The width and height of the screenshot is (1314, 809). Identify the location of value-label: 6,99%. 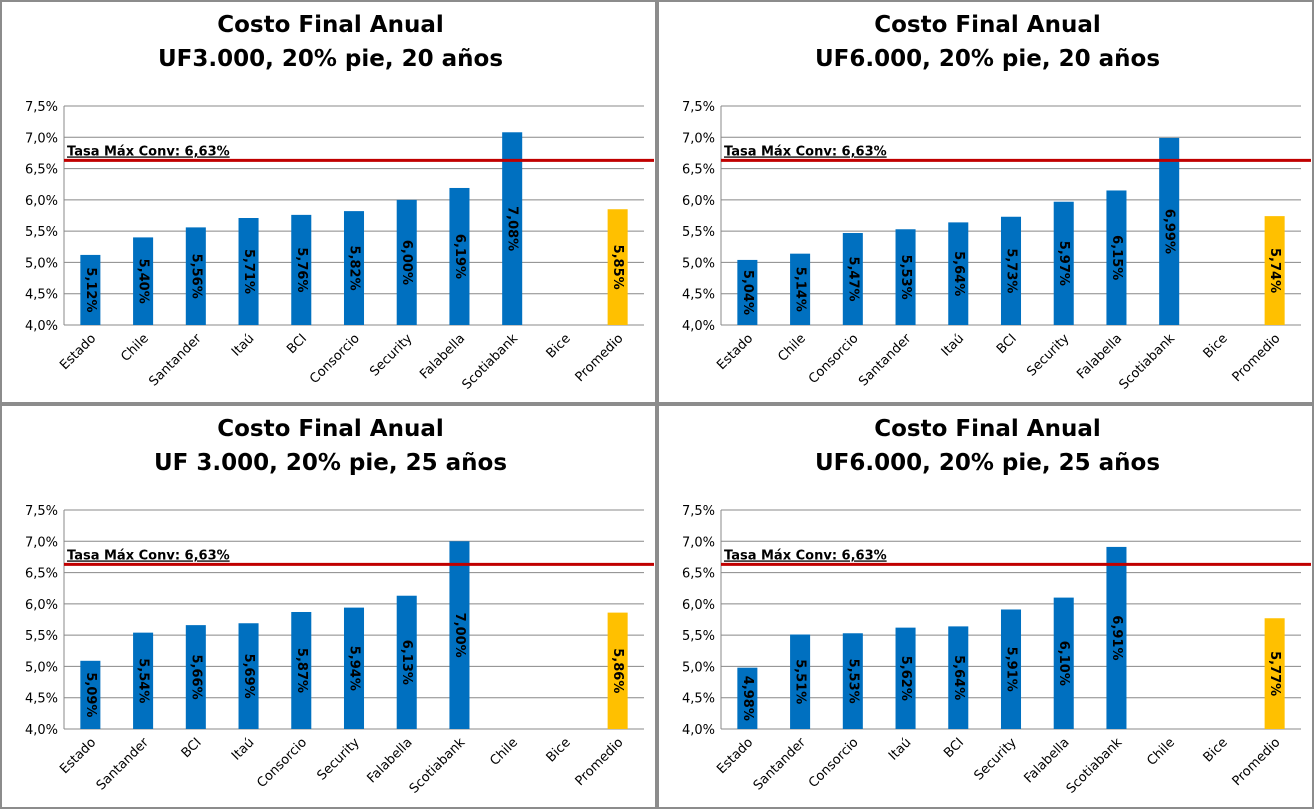
(1169, 231).